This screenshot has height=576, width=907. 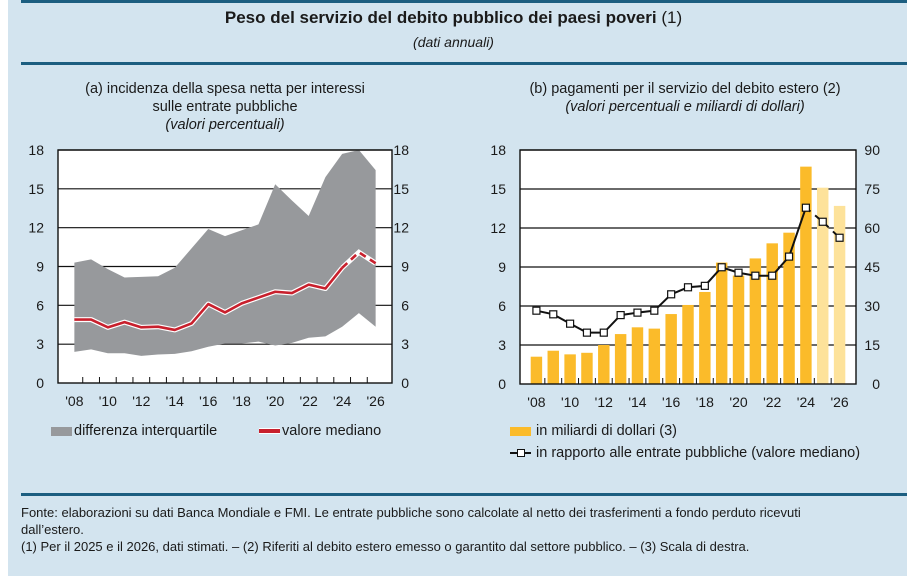 I want to click on chart-b-bar-2020, so click(x=738, y=329).